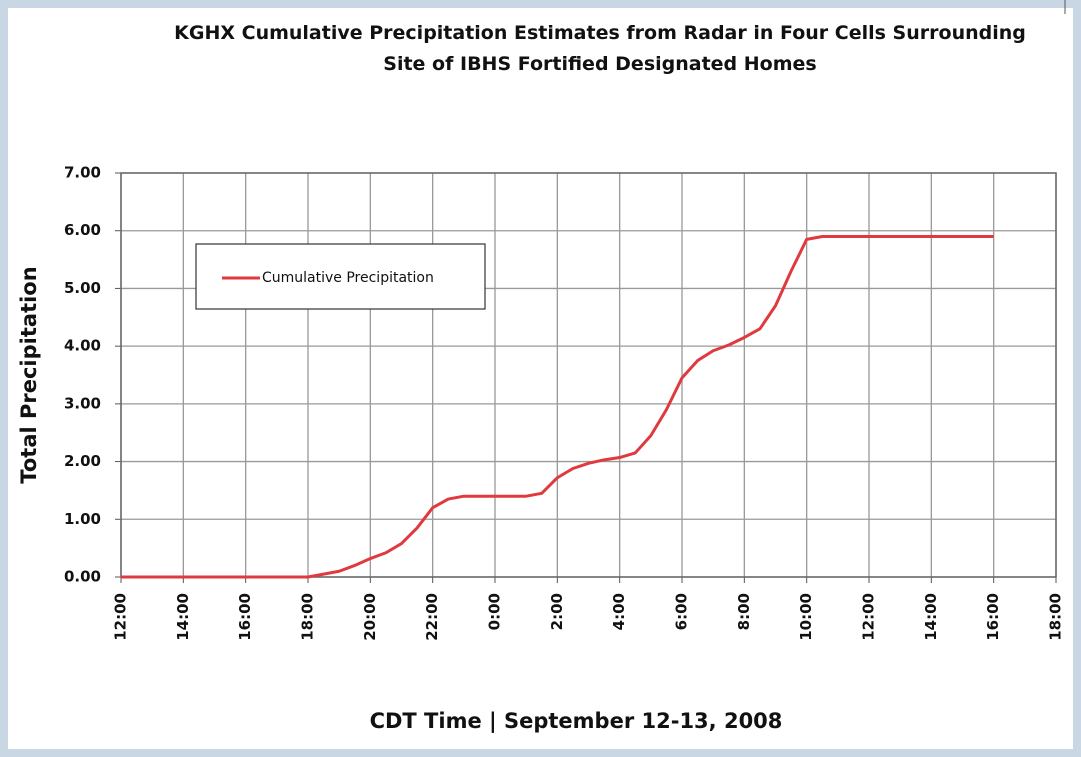  I want to click on x-tick-label: 20:00, so click(370, 617).